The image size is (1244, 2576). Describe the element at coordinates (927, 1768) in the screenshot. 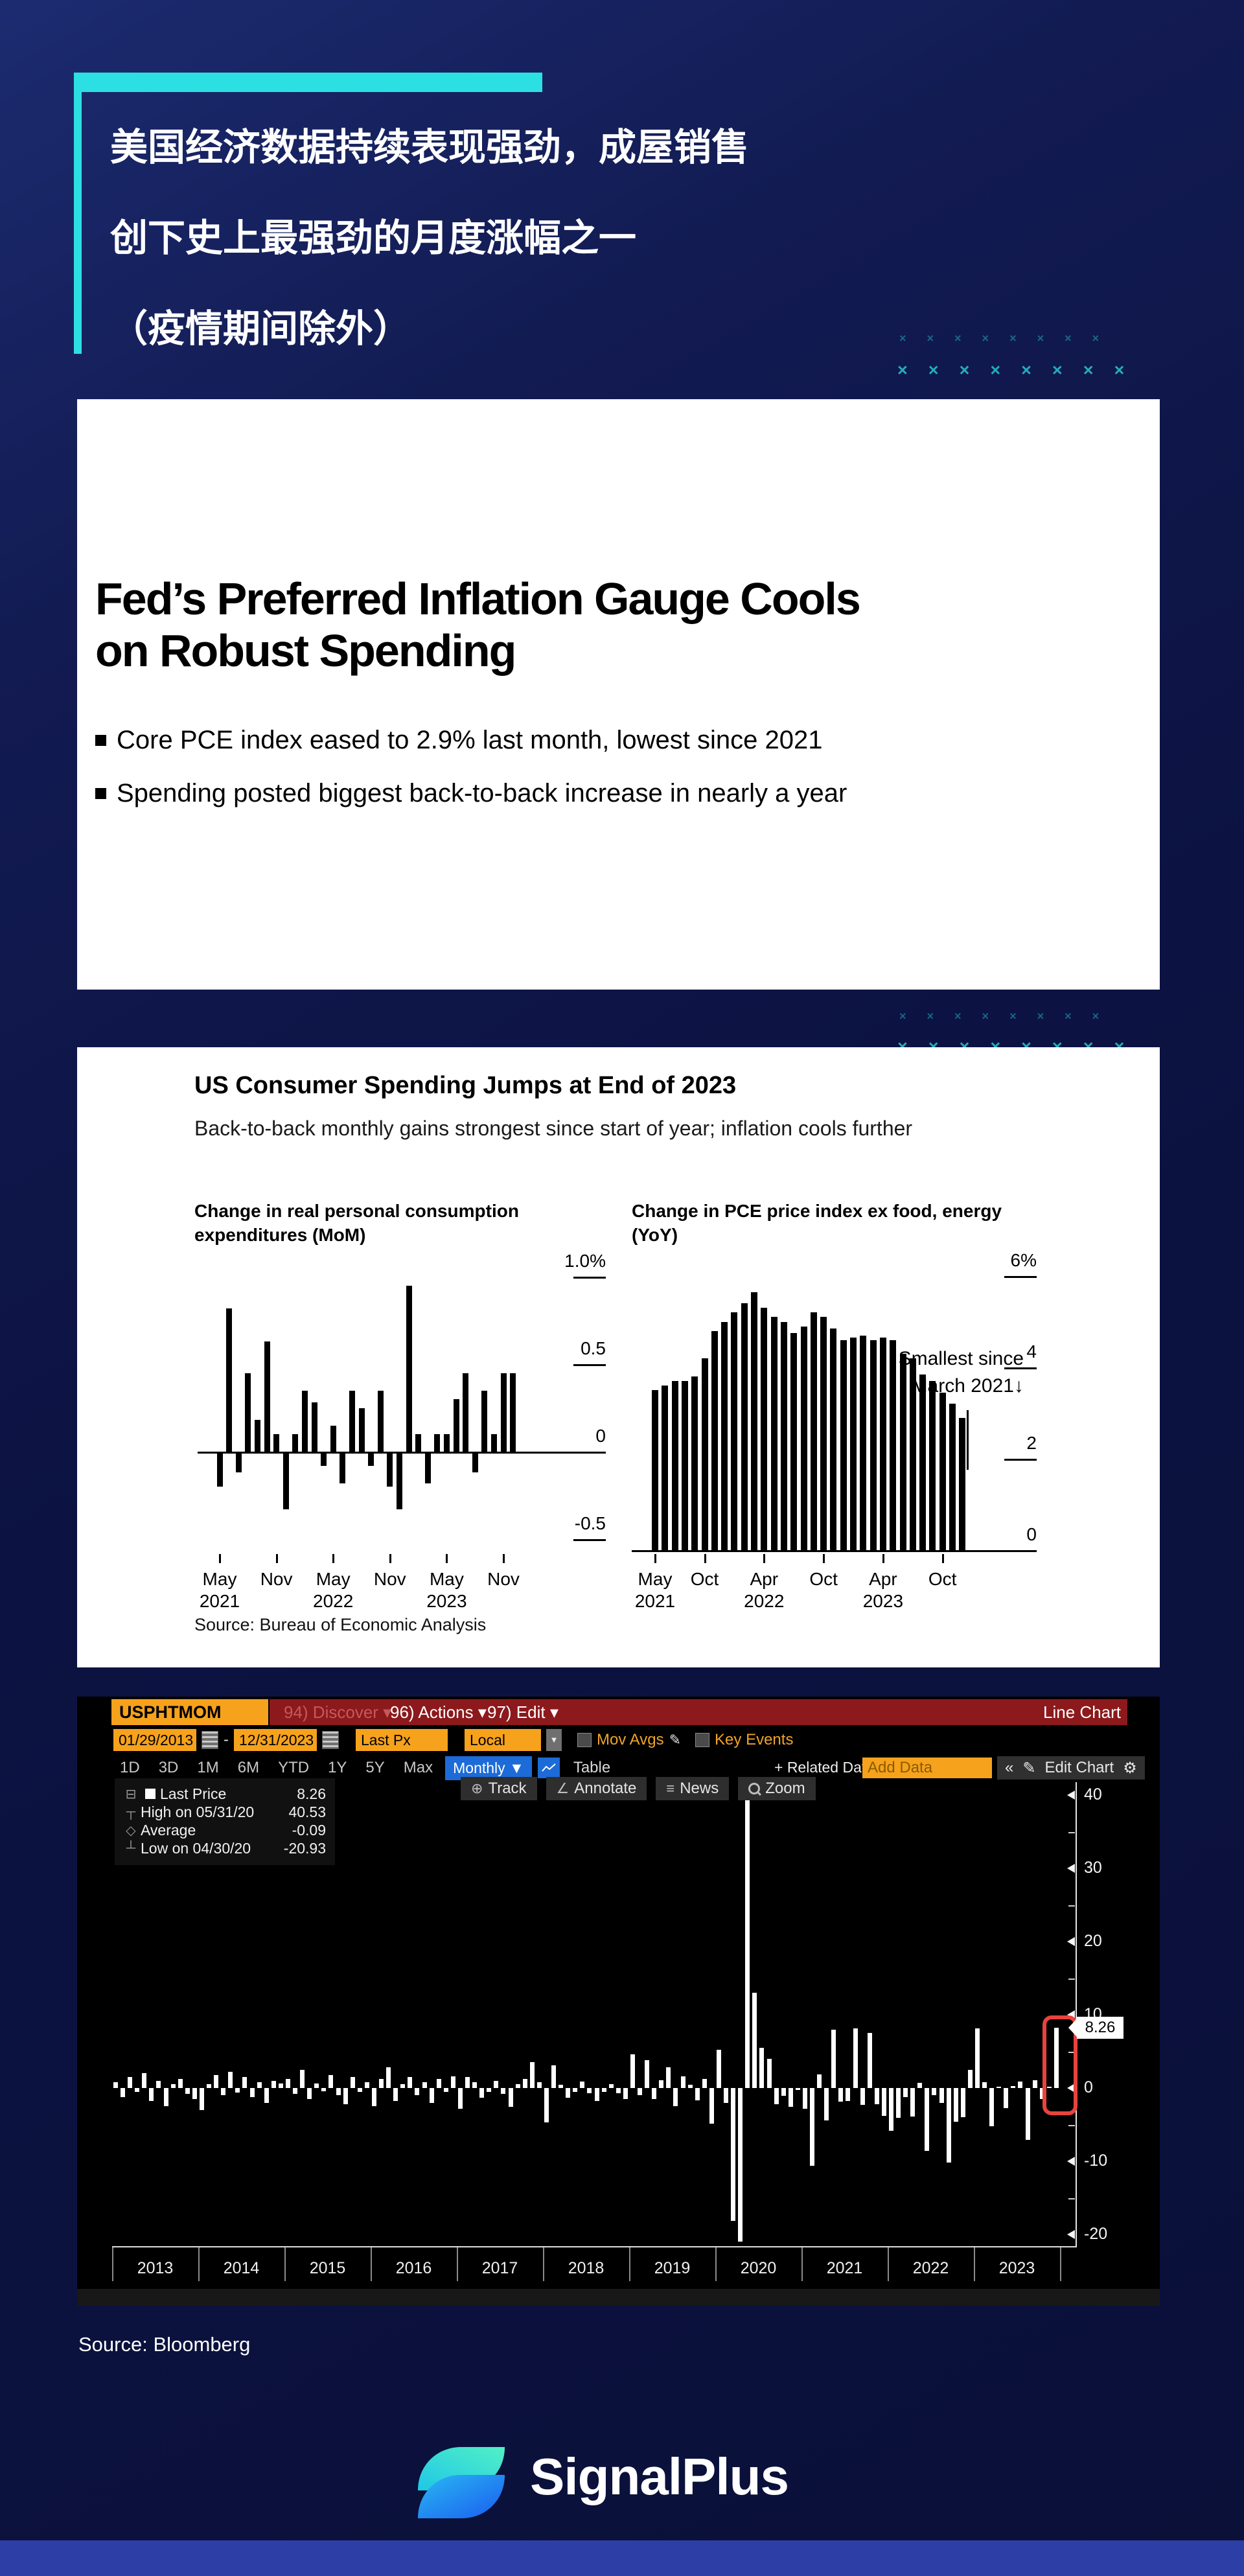

I see `add-data-input: Add Data` at that location.